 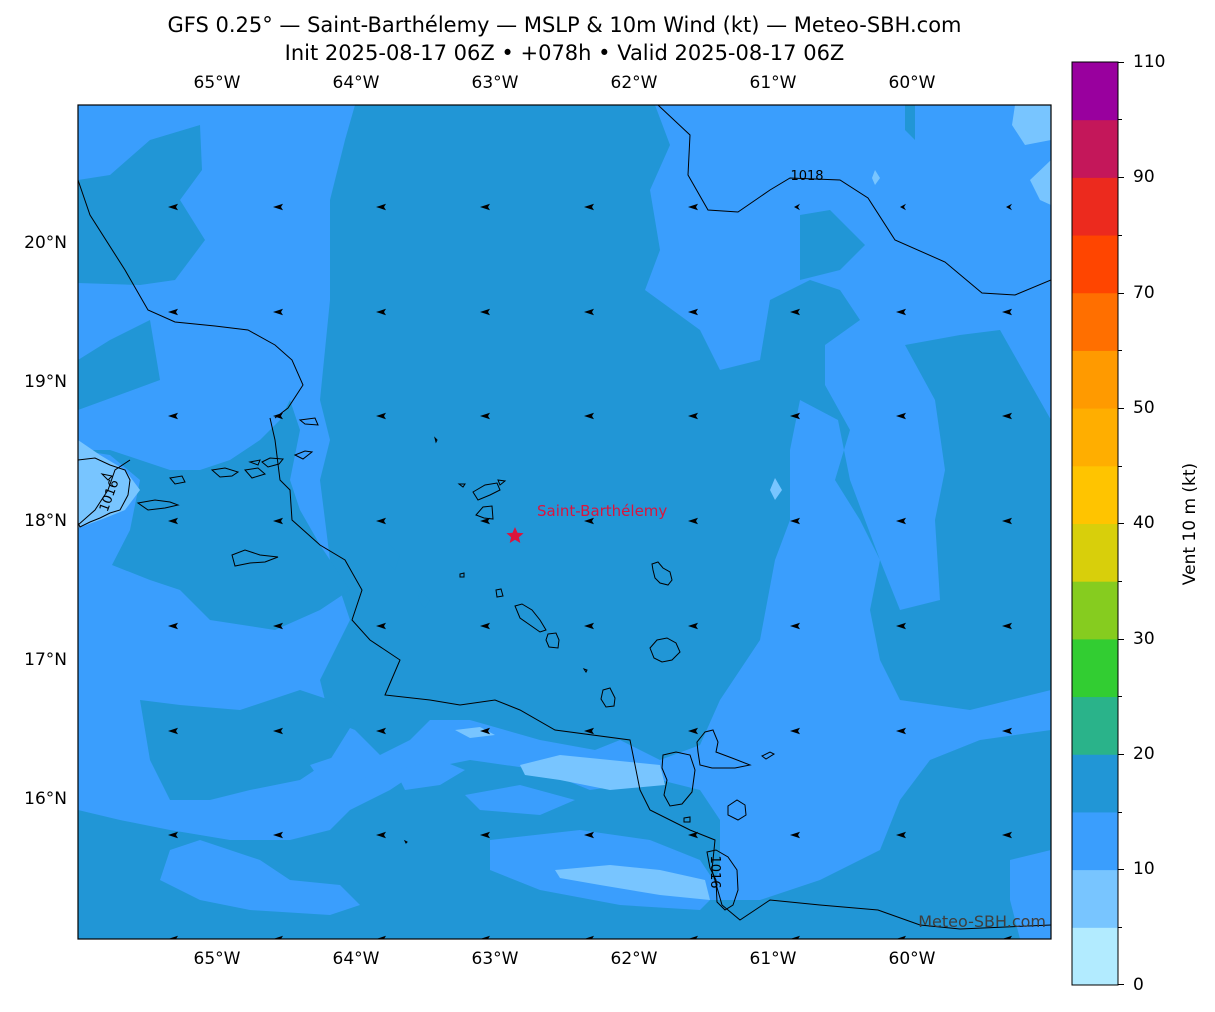 I want to click on lon-label-bottom: 63°W, so click(x=495, y=959).